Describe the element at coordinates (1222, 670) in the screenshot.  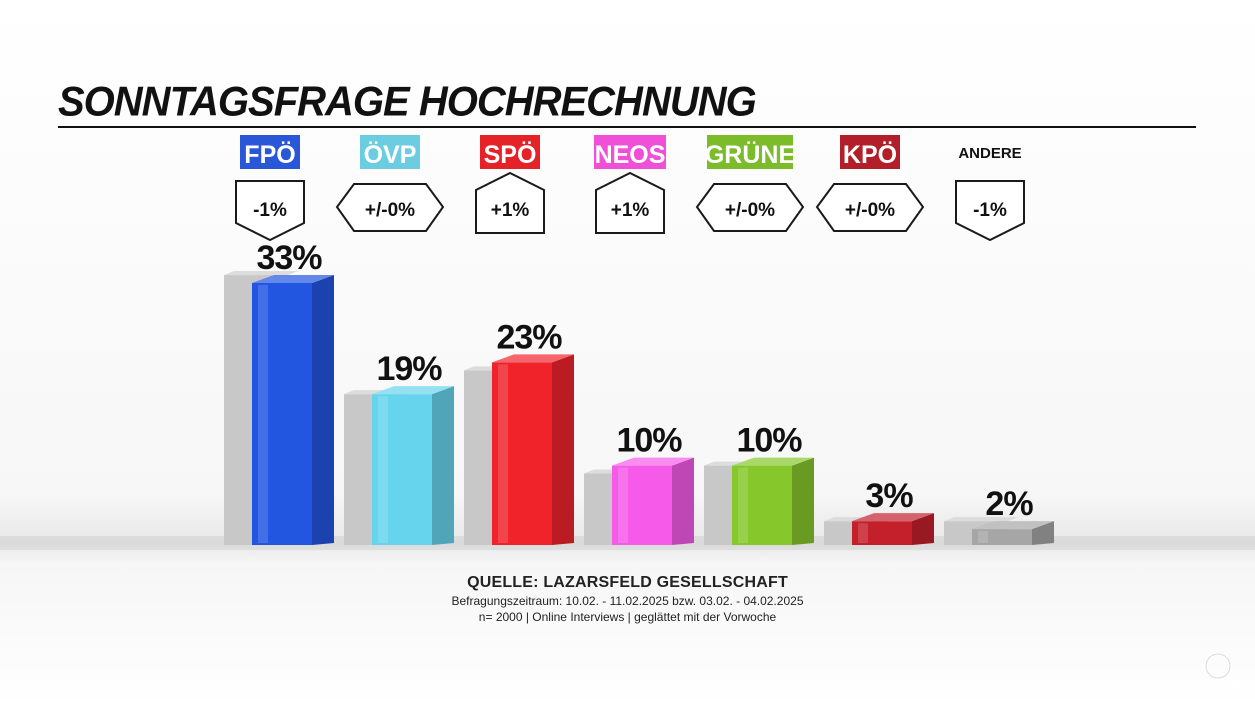
I see `search-icon` at that location.